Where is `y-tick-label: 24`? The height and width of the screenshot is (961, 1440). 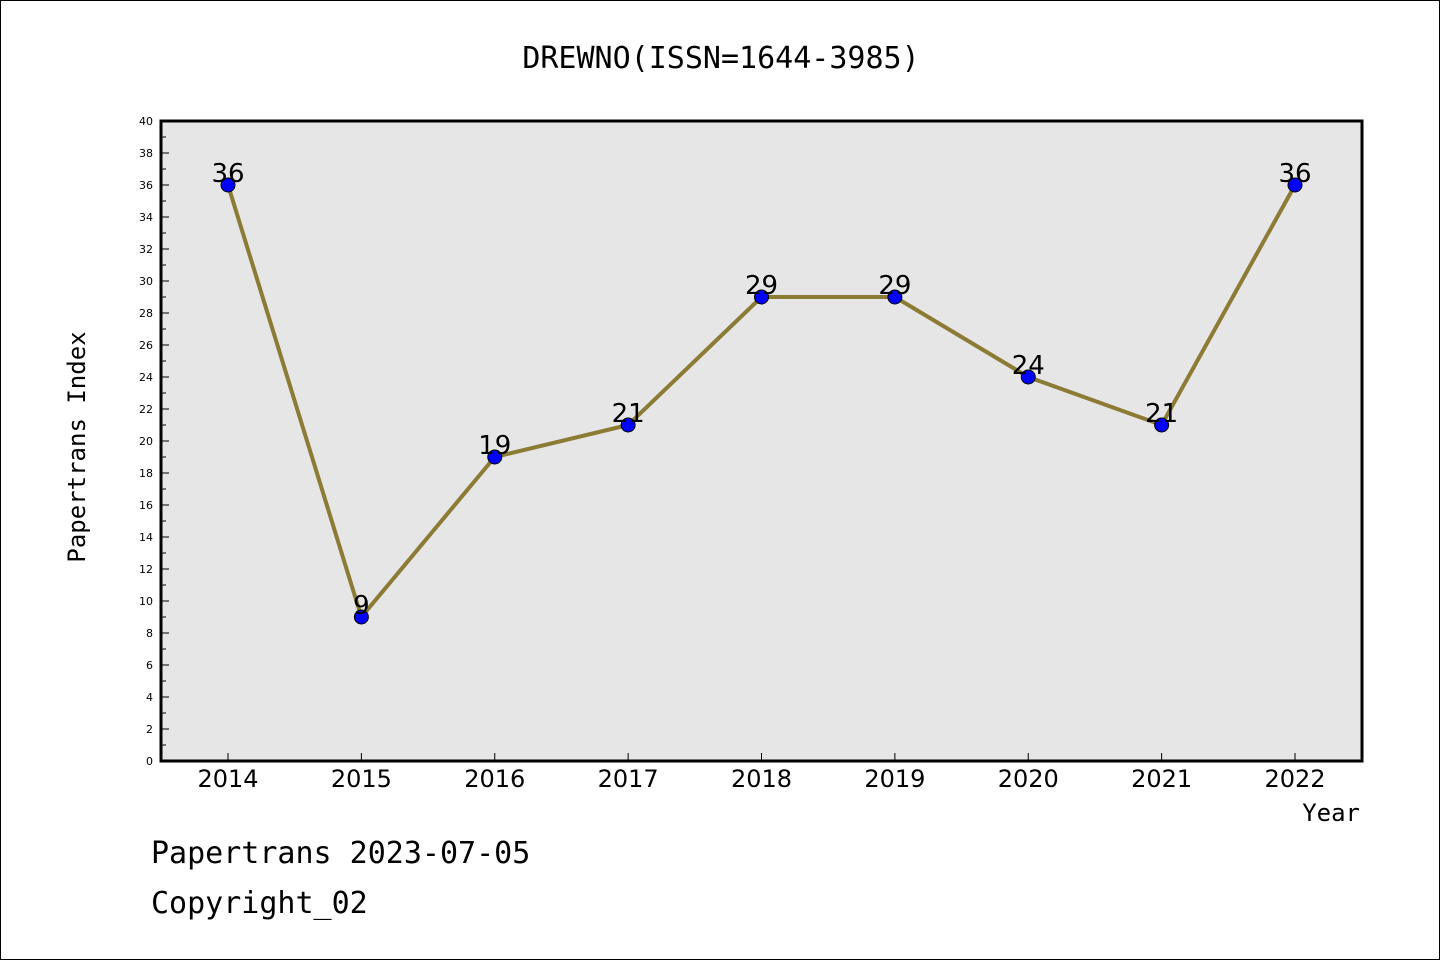 y-tick-label: 24 is located at coordinates (146, 377).